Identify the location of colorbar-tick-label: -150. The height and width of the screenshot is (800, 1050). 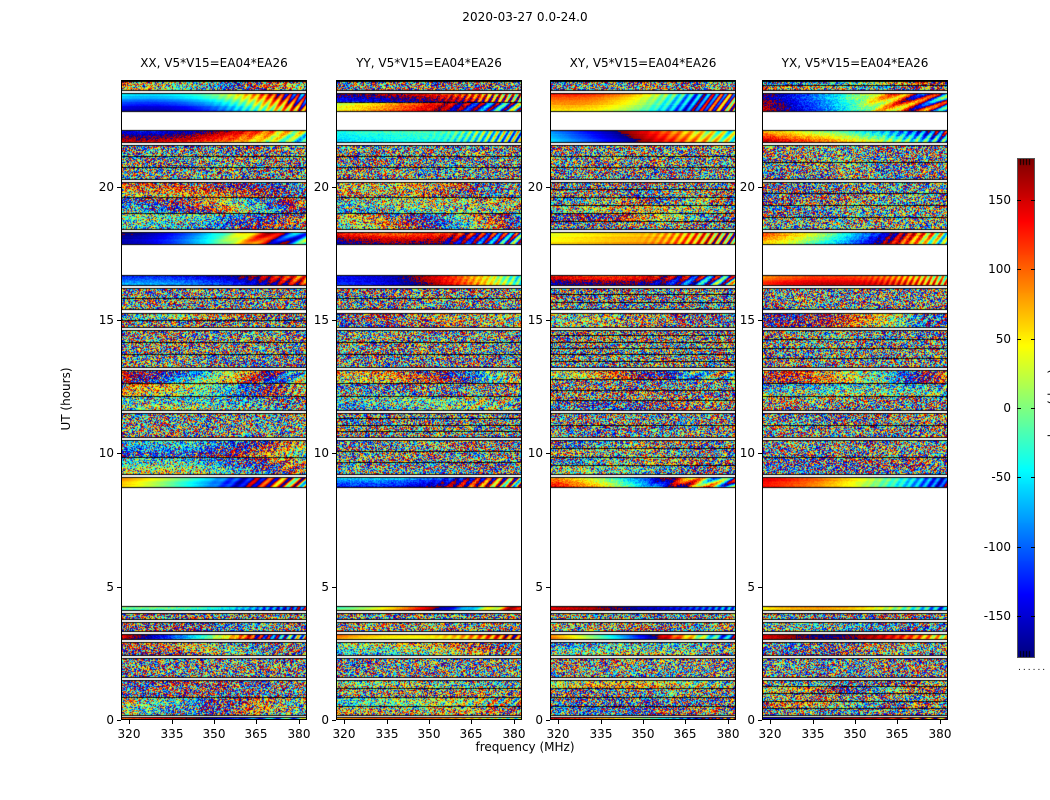
(997, 616).